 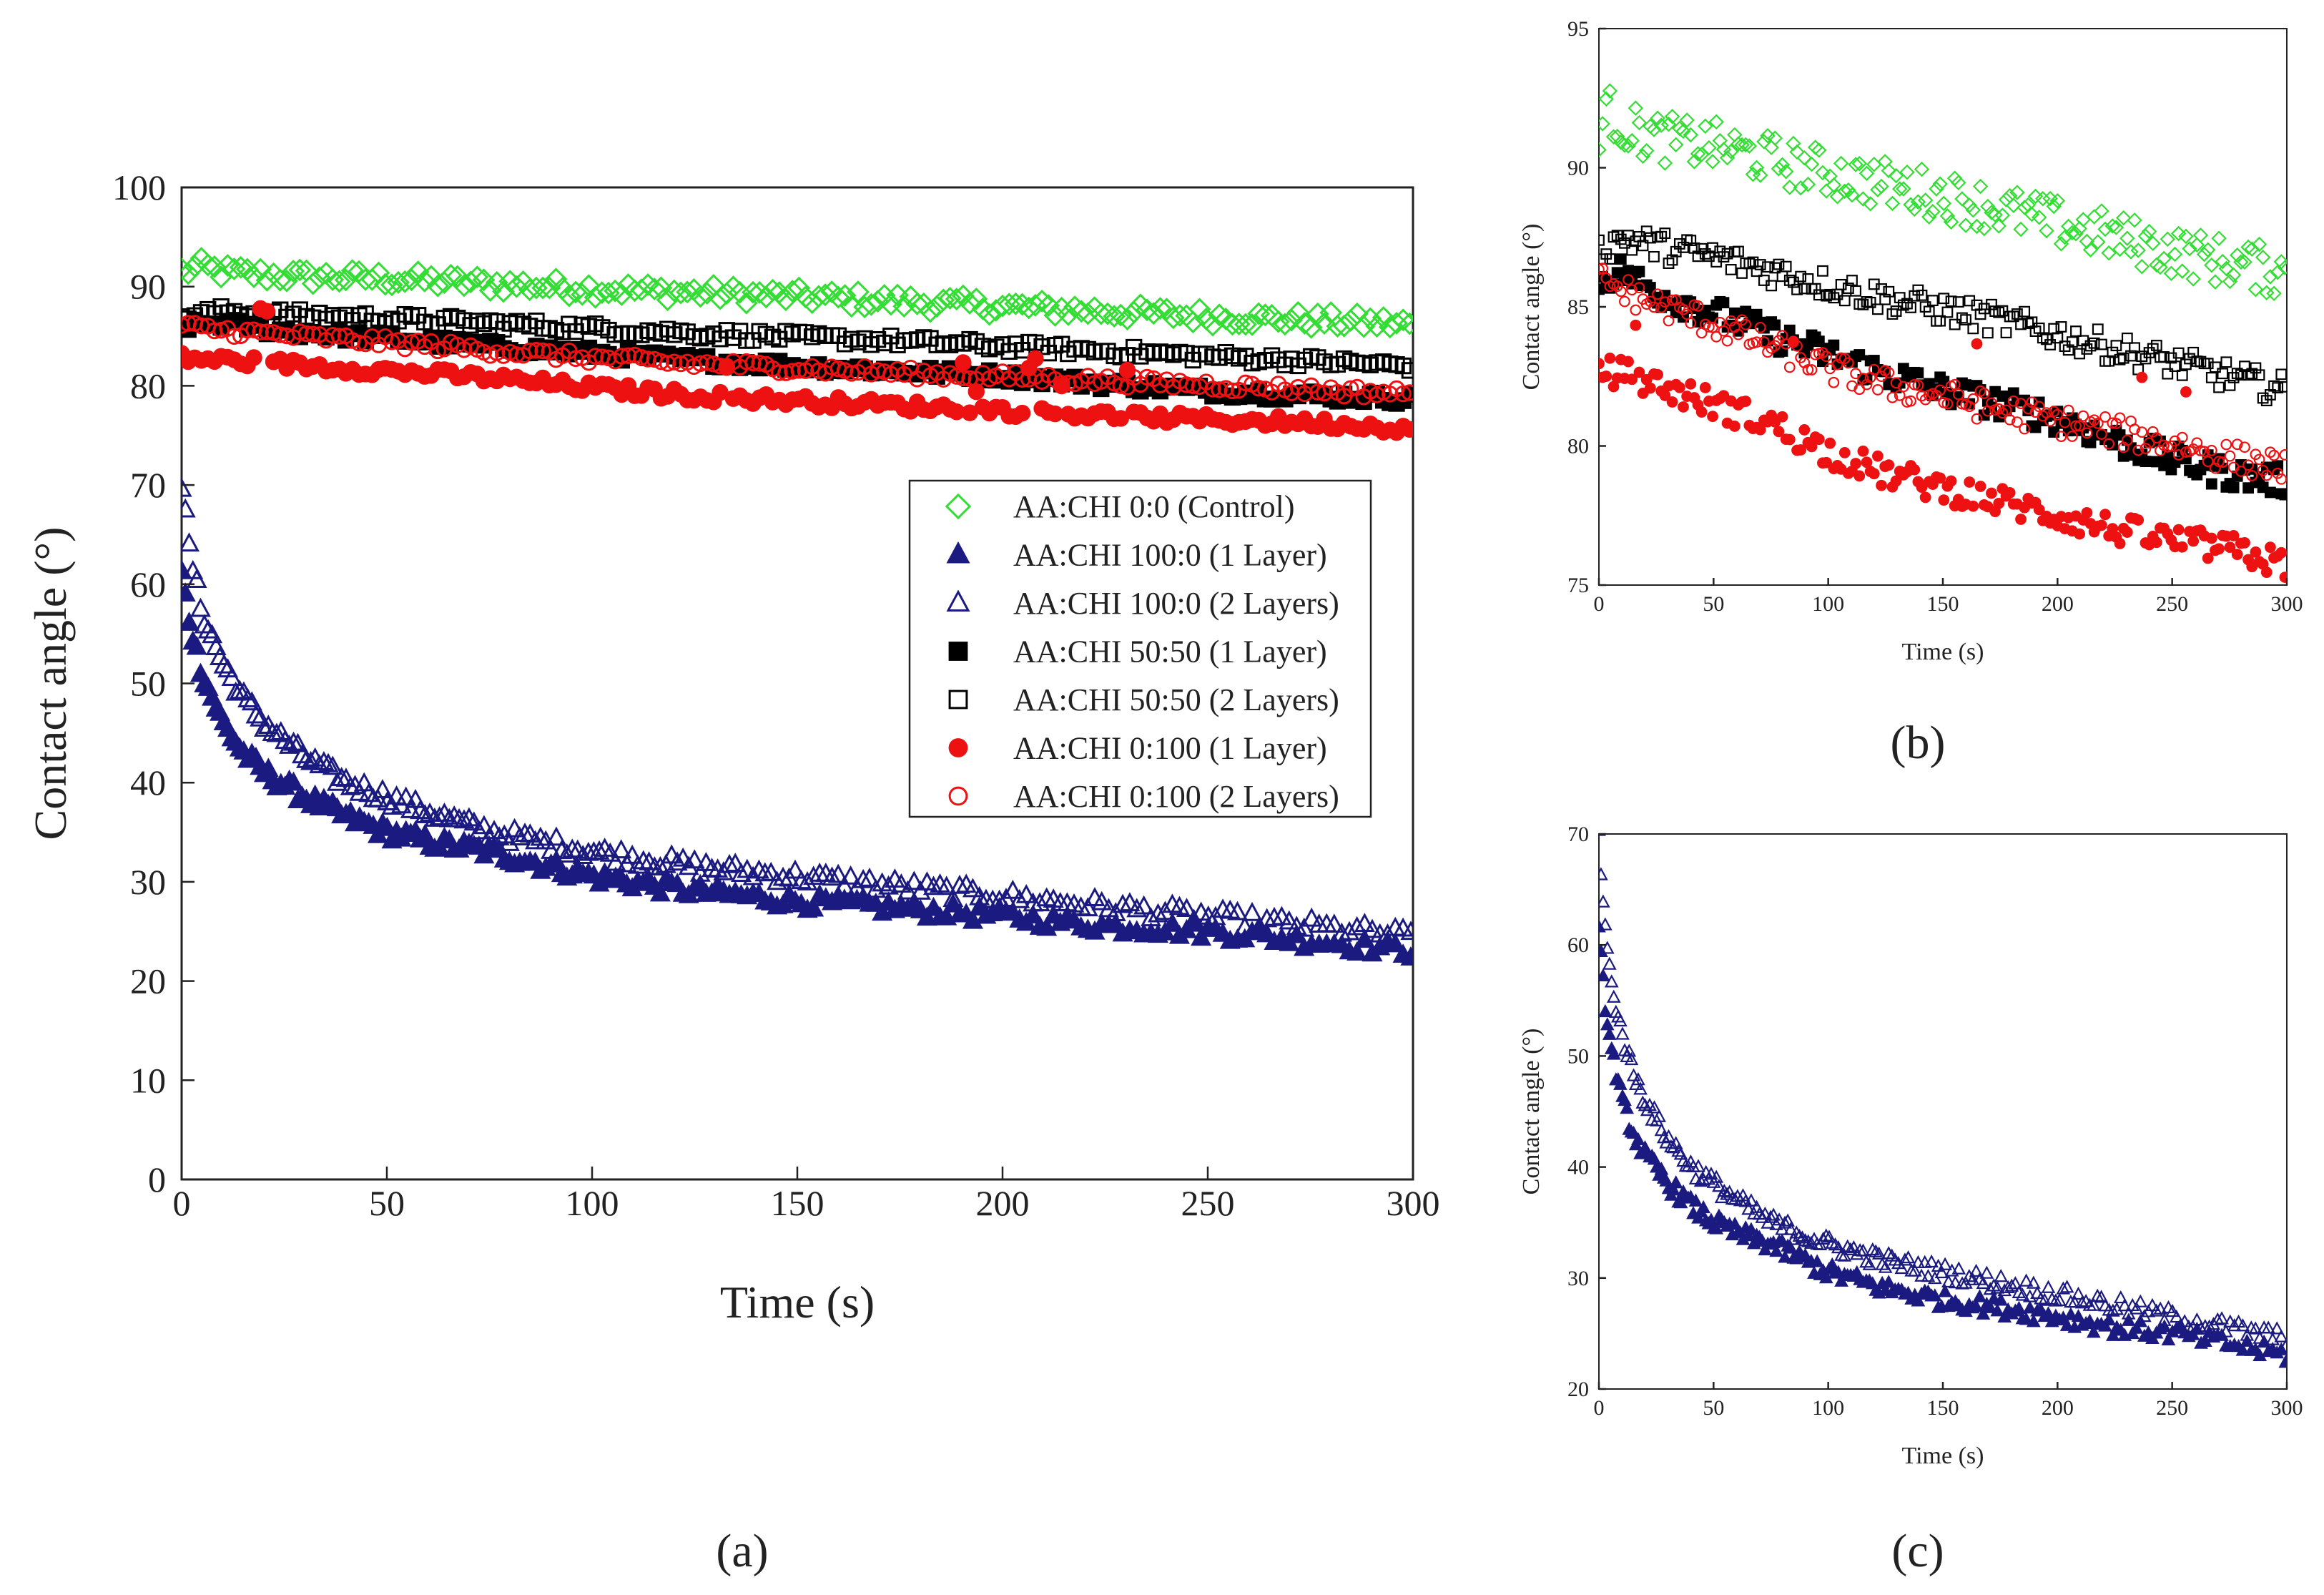 What do you see at coordinates (1578, 1278) in the screenshot?
I see `y-tick-label: 30` at bounding box center [1578, 1278].